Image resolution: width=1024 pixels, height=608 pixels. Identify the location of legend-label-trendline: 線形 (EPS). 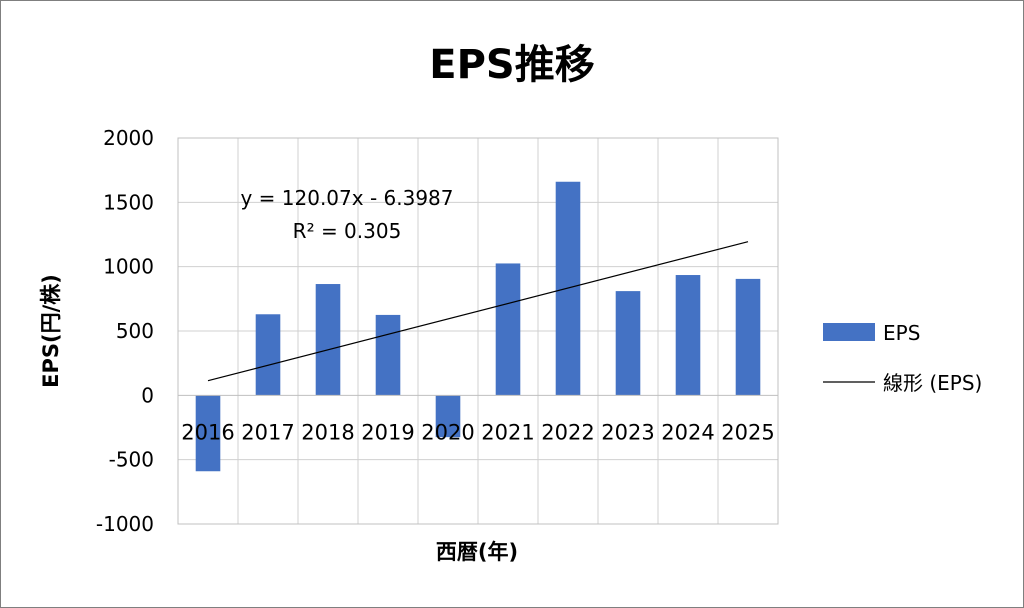
(932, 383).